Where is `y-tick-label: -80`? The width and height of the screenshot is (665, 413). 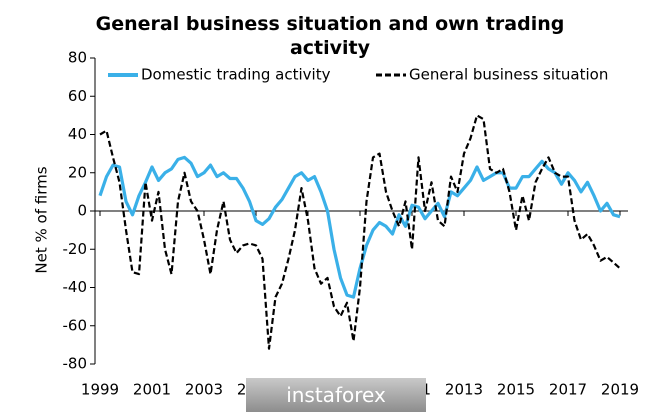
y-tick-label: -80 is located at coordinates (75, 364).